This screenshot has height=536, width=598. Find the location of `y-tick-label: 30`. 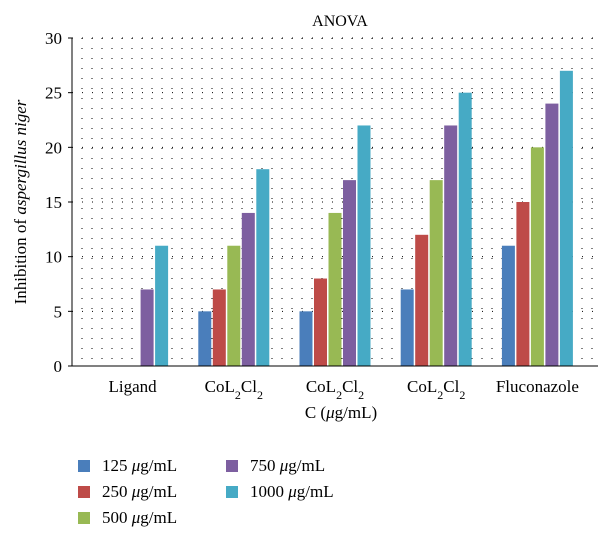

y-tick-label: 30 is located at coordinates (53, 38).